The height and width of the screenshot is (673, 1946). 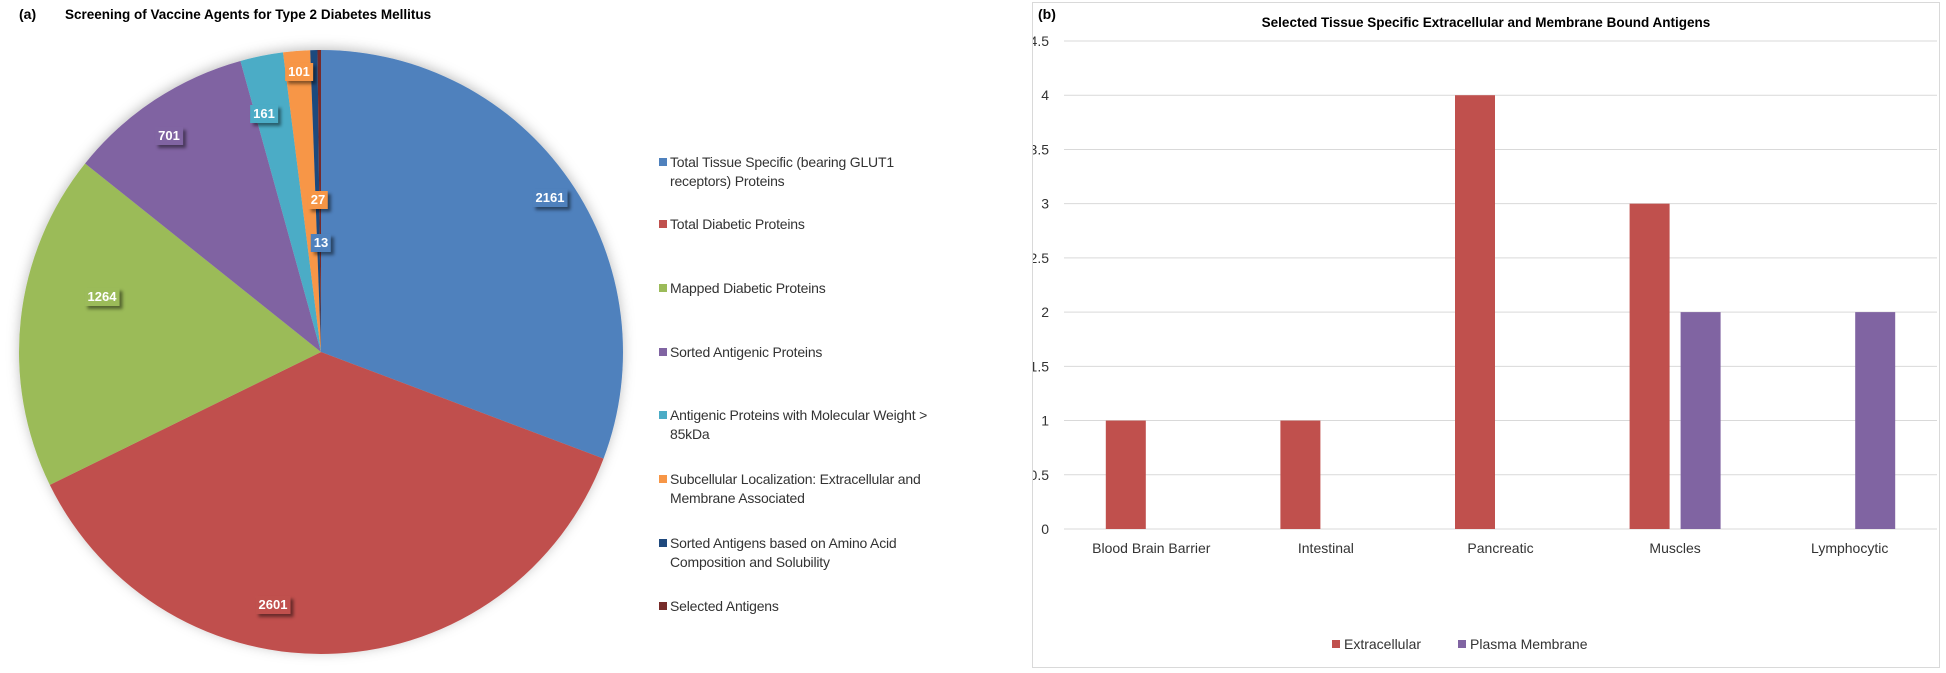 I want to click on y-tick-label: 3.5, so click(x=1041, y=149).